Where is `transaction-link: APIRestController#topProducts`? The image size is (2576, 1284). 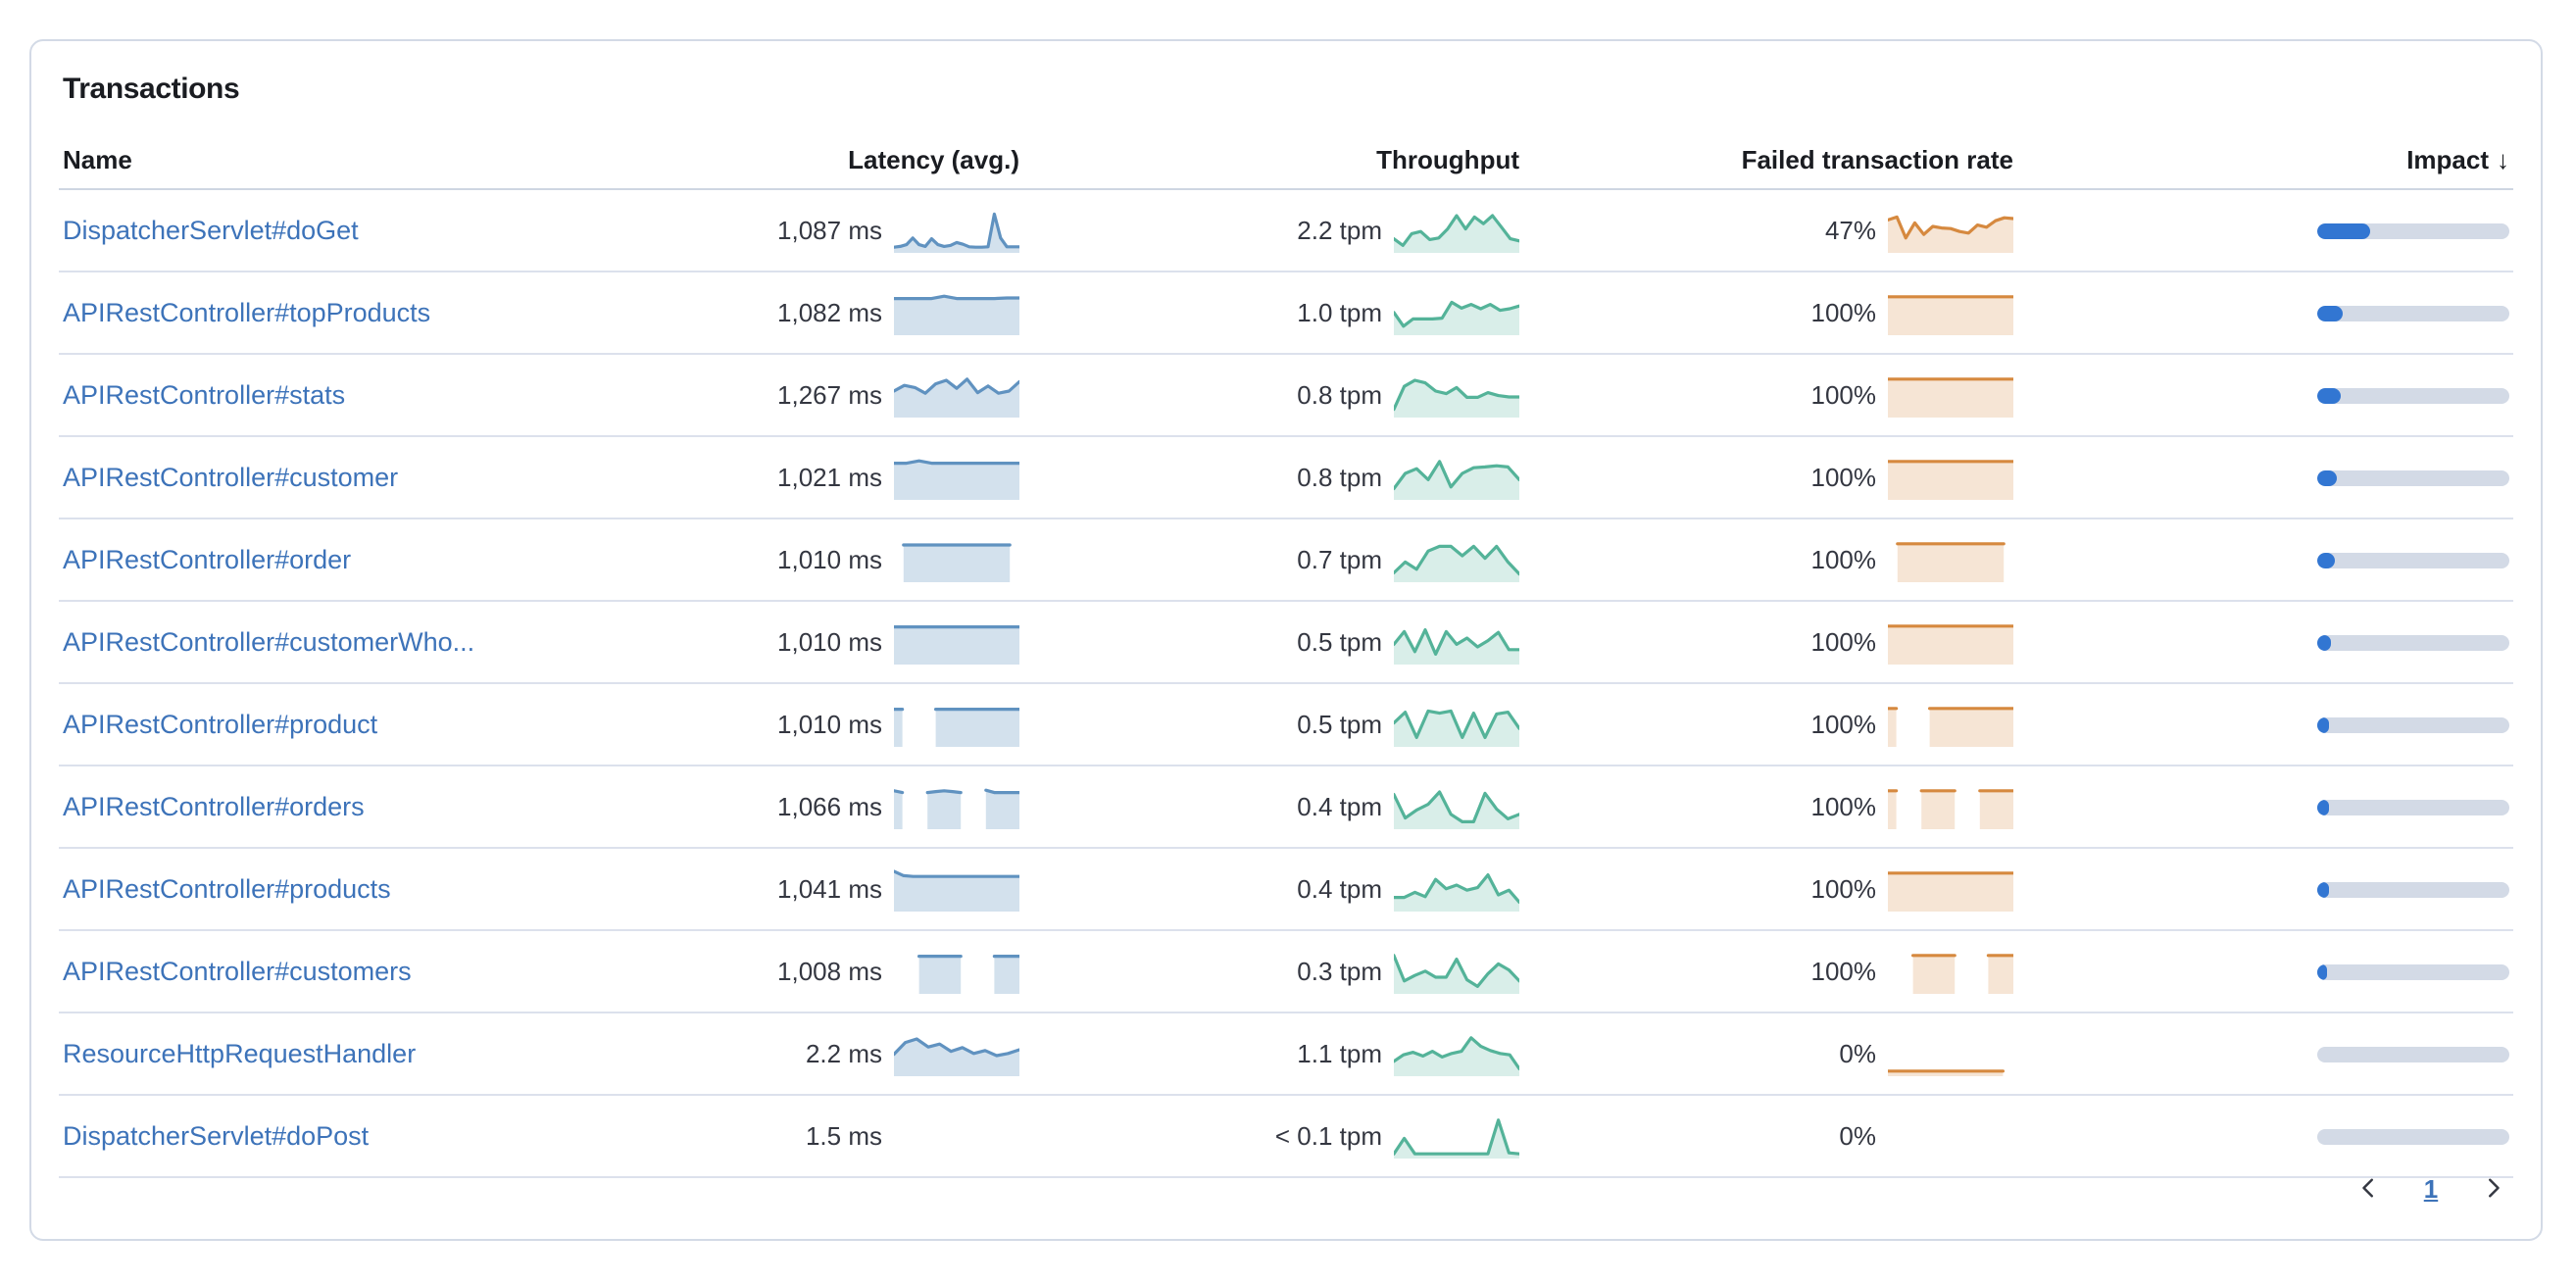
transaction-link: APIRestController#topProducts is located at coordinates (247, 312).